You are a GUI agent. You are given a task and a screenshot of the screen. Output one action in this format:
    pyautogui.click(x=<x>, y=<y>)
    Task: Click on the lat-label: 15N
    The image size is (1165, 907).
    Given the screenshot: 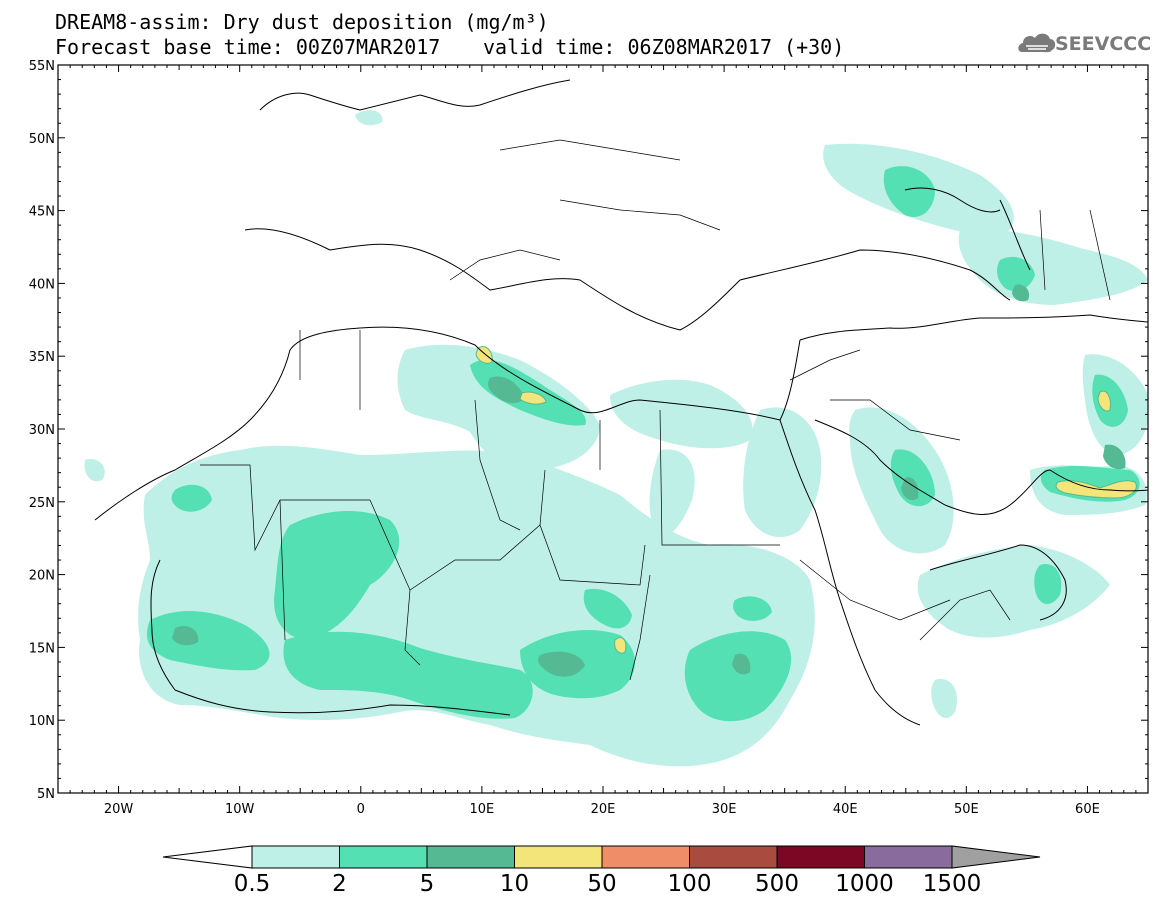 What is the action you would take?
    pyautogui.click(x=42, y=648)
    